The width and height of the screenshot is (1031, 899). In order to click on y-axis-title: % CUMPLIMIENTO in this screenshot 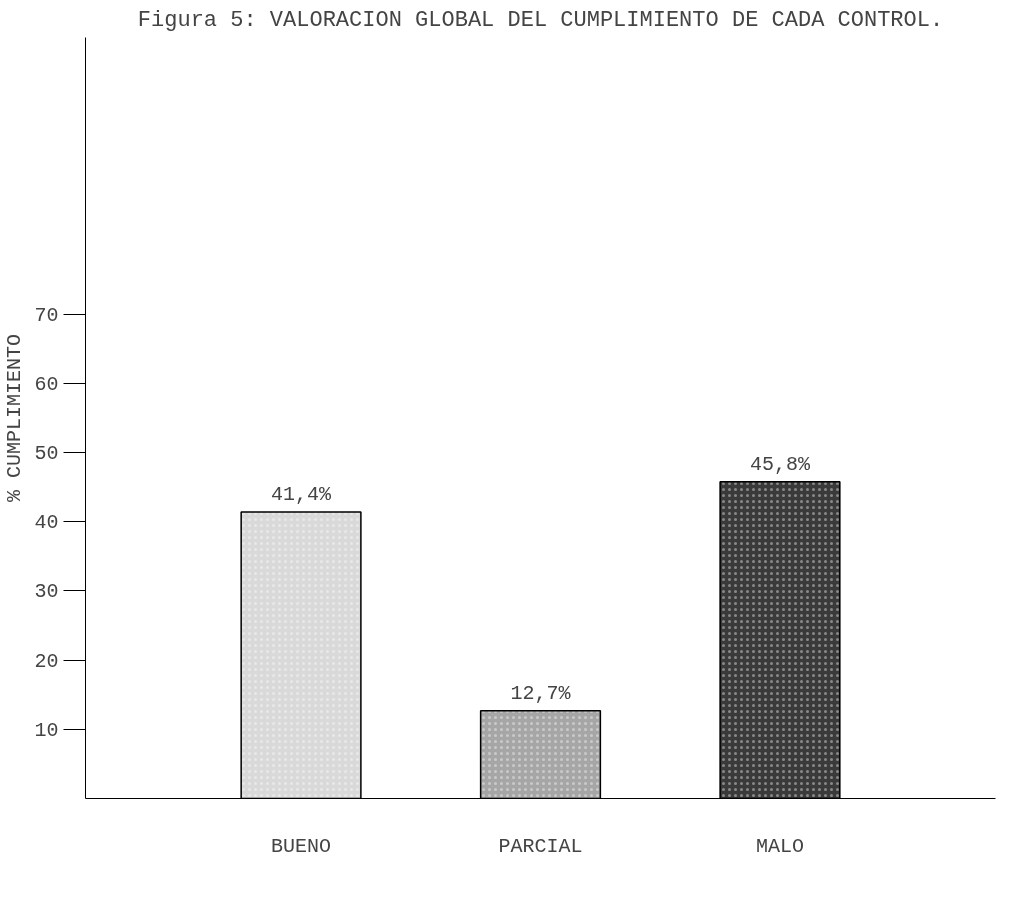, I will do `click(15, 418)`.